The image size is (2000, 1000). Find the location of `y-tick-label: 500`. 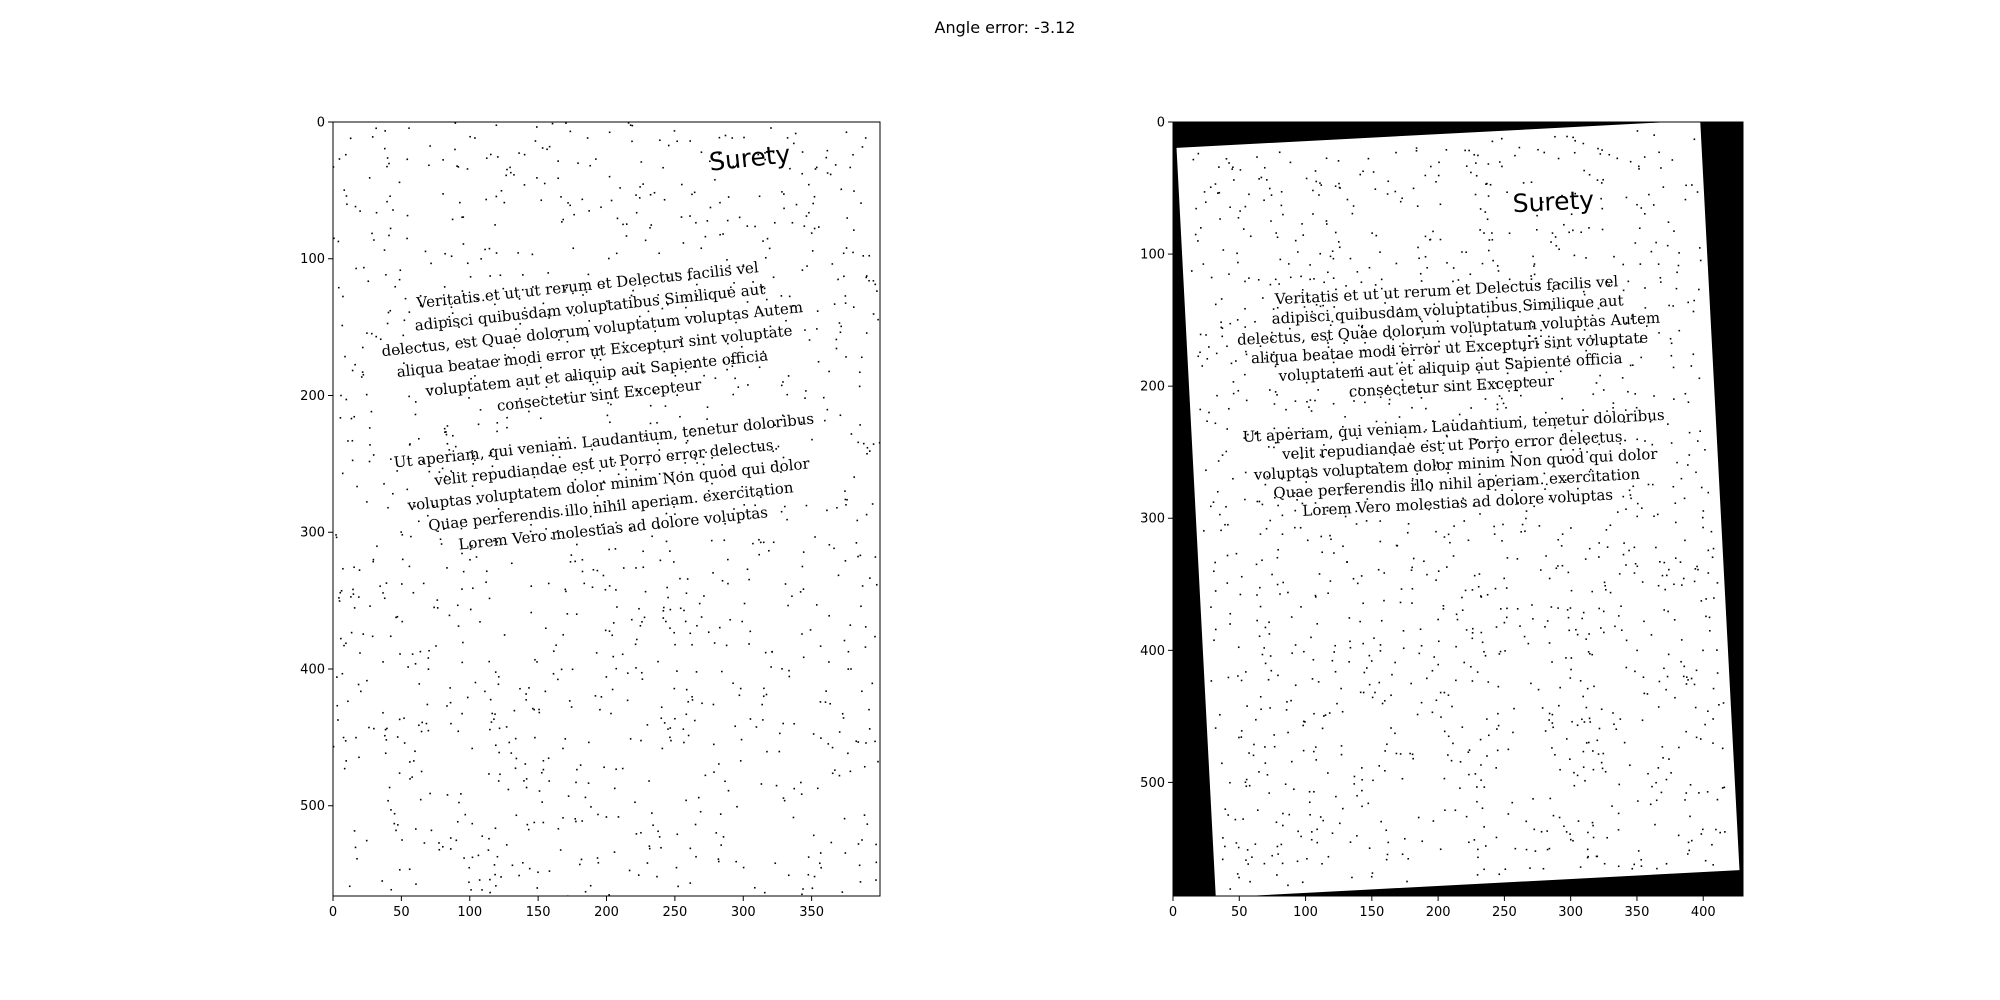

y-tick-label: 500 is located at coordinates (1152, 783).